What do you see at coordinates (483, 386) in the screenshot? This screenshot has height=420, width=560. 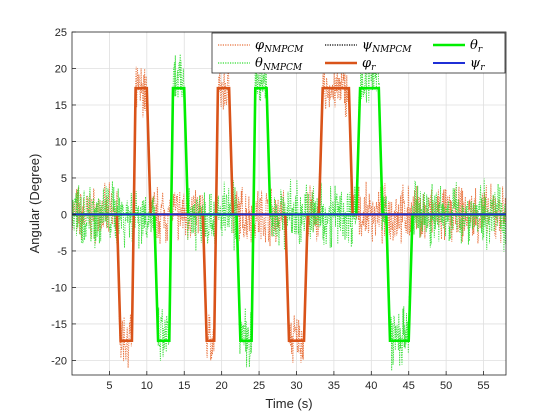 I see `x-tick-label: 55` at bounding box center [483, 386].